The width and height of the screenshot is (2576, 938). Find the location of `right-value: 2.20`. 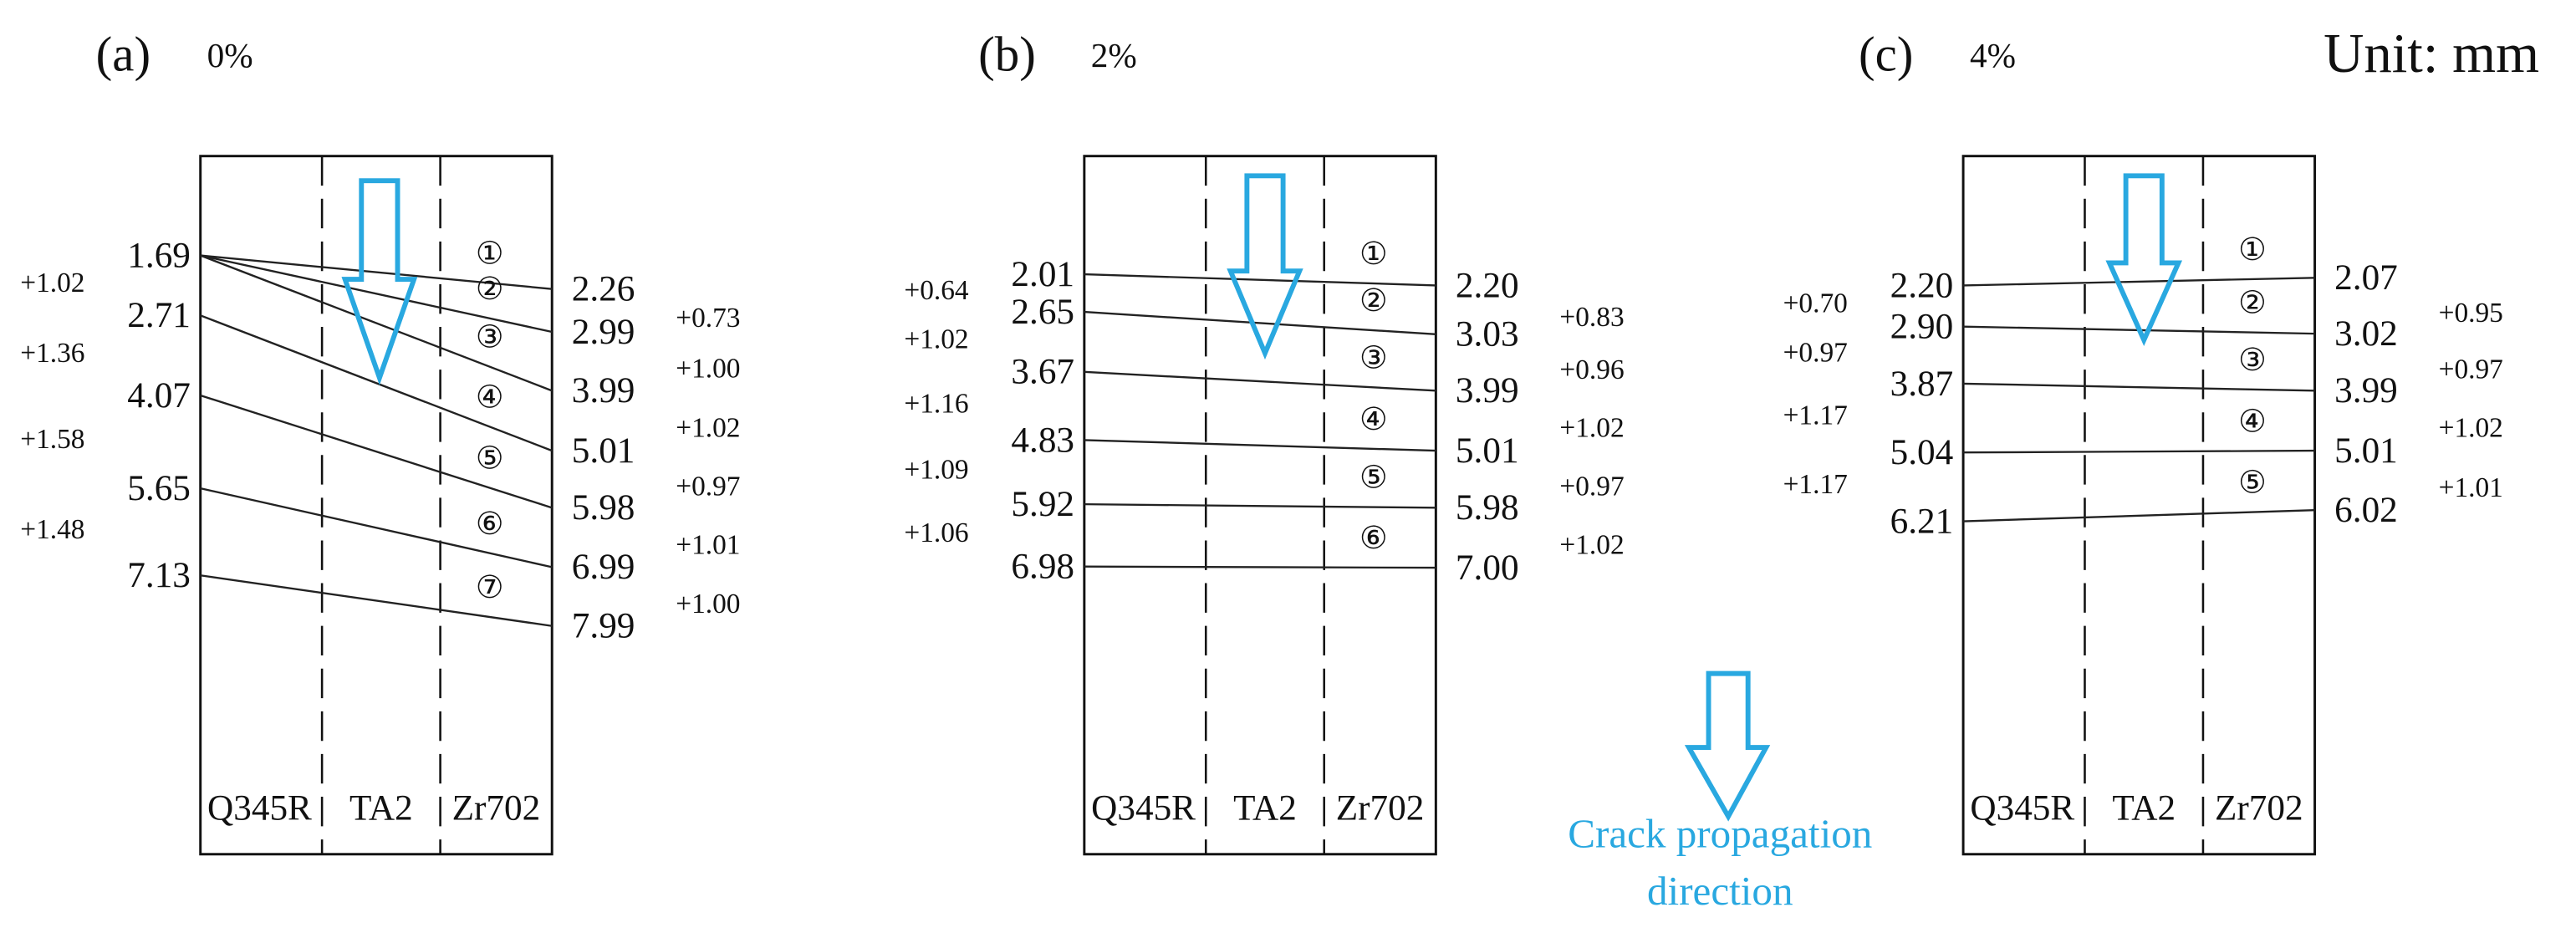

right-value: 2.20 is located at coordinates (1488, 285).